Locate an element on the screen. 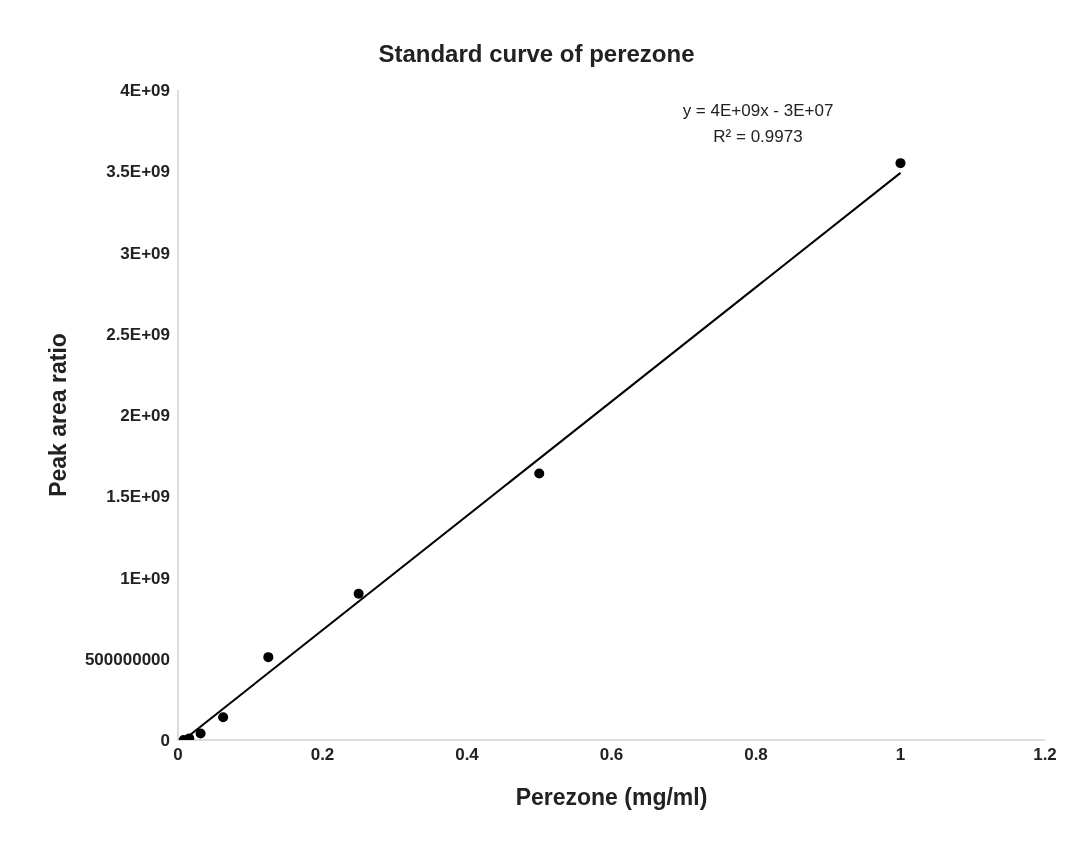 The height and width of the screenshot is (847, 1073). x-tick-label: 1 is located at coordinates (900, 755).